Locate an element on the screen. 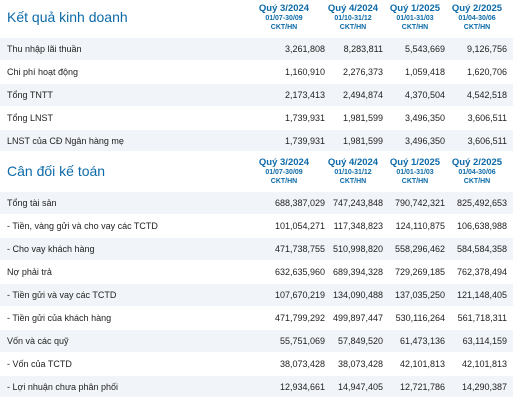 The image size is (513, 400). cell-value: 1,620,706 is located at coordinates (486, 71).